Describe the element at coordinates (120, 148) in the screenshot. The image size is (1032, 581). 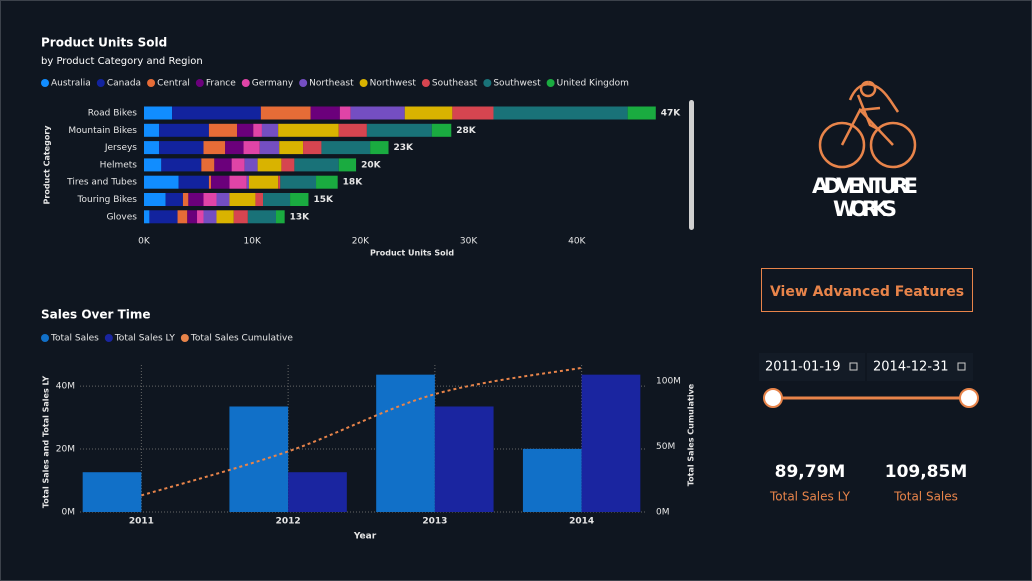
I see `y-tick-label: Jerseys` at that location.